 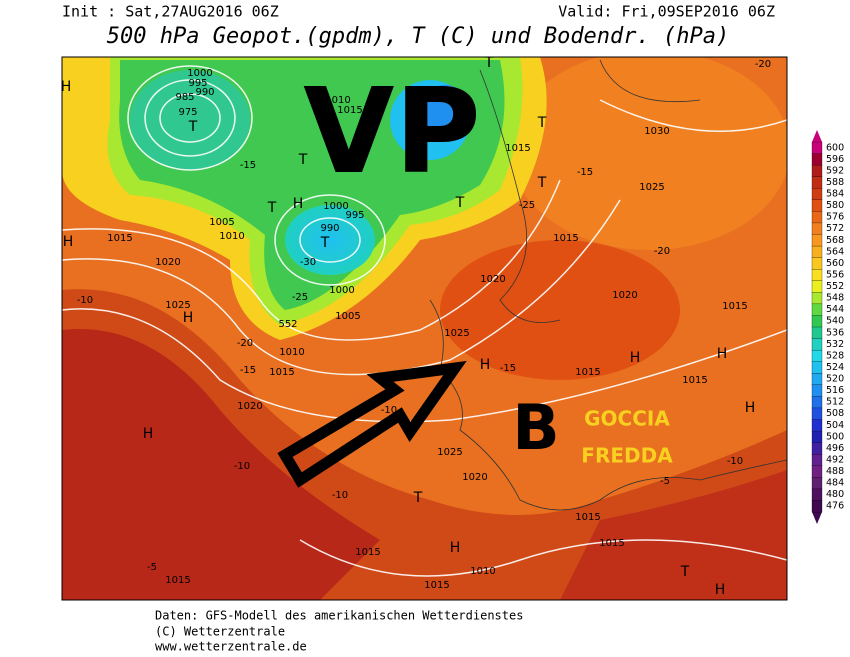 What do you see at coordinates (835, 483) in the screenshot?
I see `legend-label: 484` at bounding box center [835, 483].